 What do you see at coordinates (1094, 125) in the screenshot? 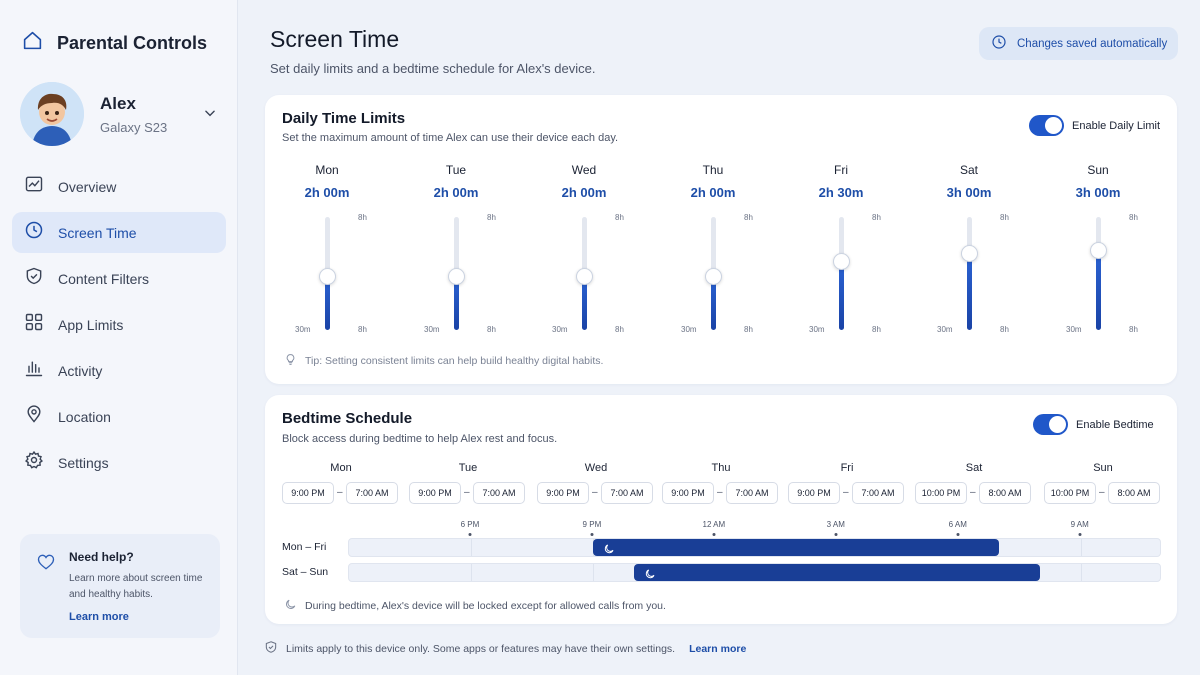
I see `daily-limit-toggle-group: Enable Daily Limit` at bounding box center [1094, 125].